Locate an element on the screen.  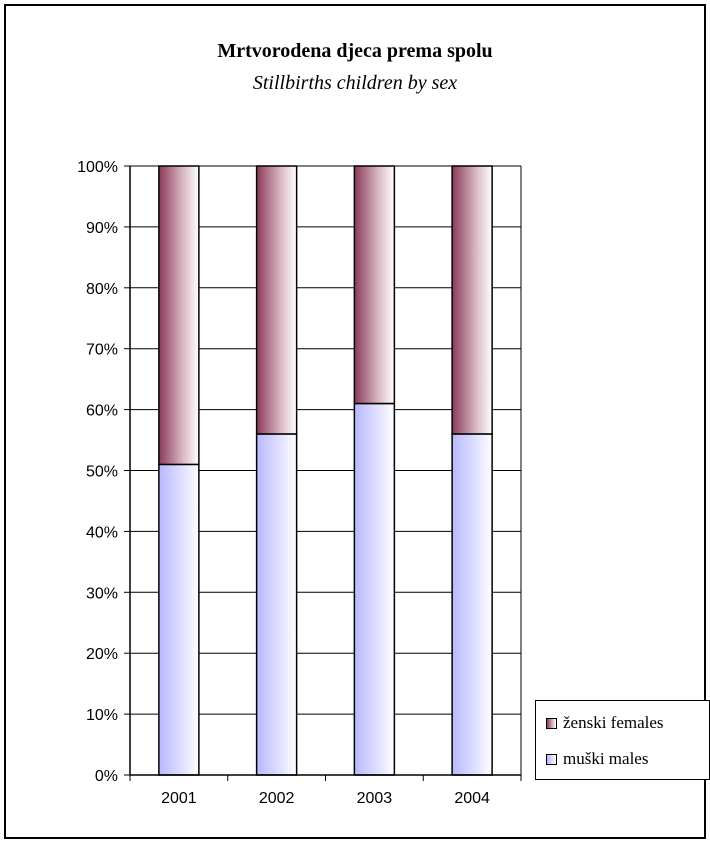
y-tick-label: 0% is located at coordinates (106, 776).